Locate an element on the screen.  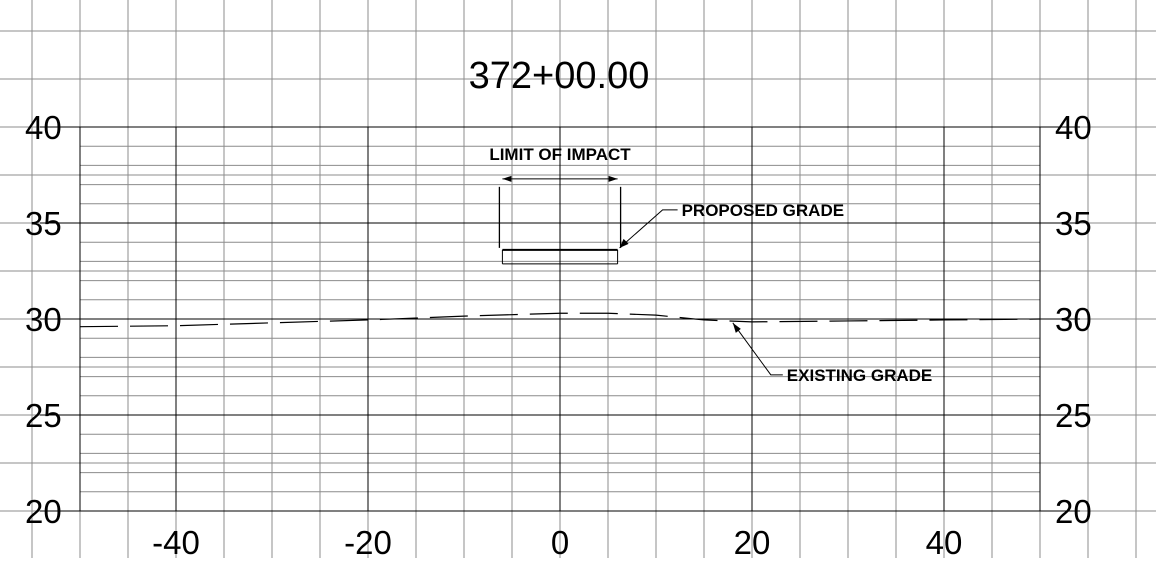
y-tick-label-left: 35 is located at coordinates (43, 223).